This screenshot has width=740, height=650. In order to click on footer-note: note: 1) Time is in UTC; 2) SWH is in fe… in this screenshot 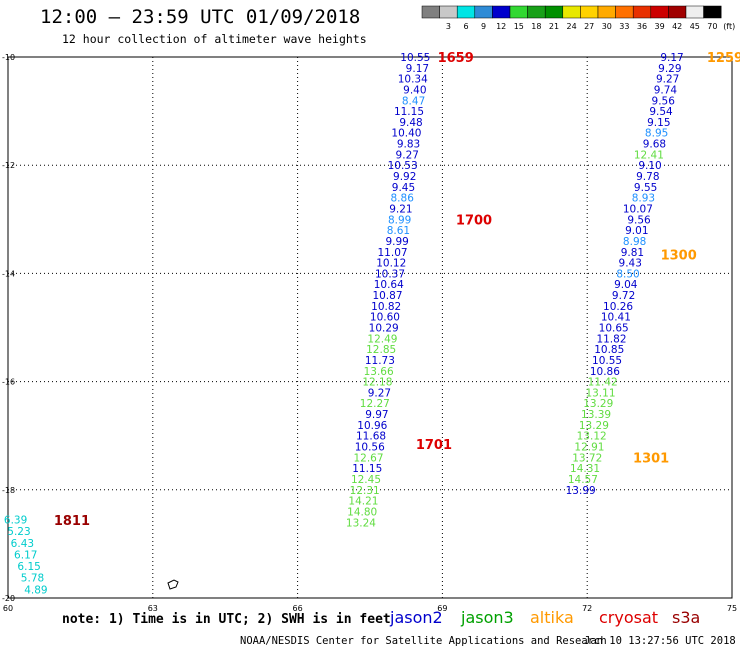, I will do `click(226, 619)`.